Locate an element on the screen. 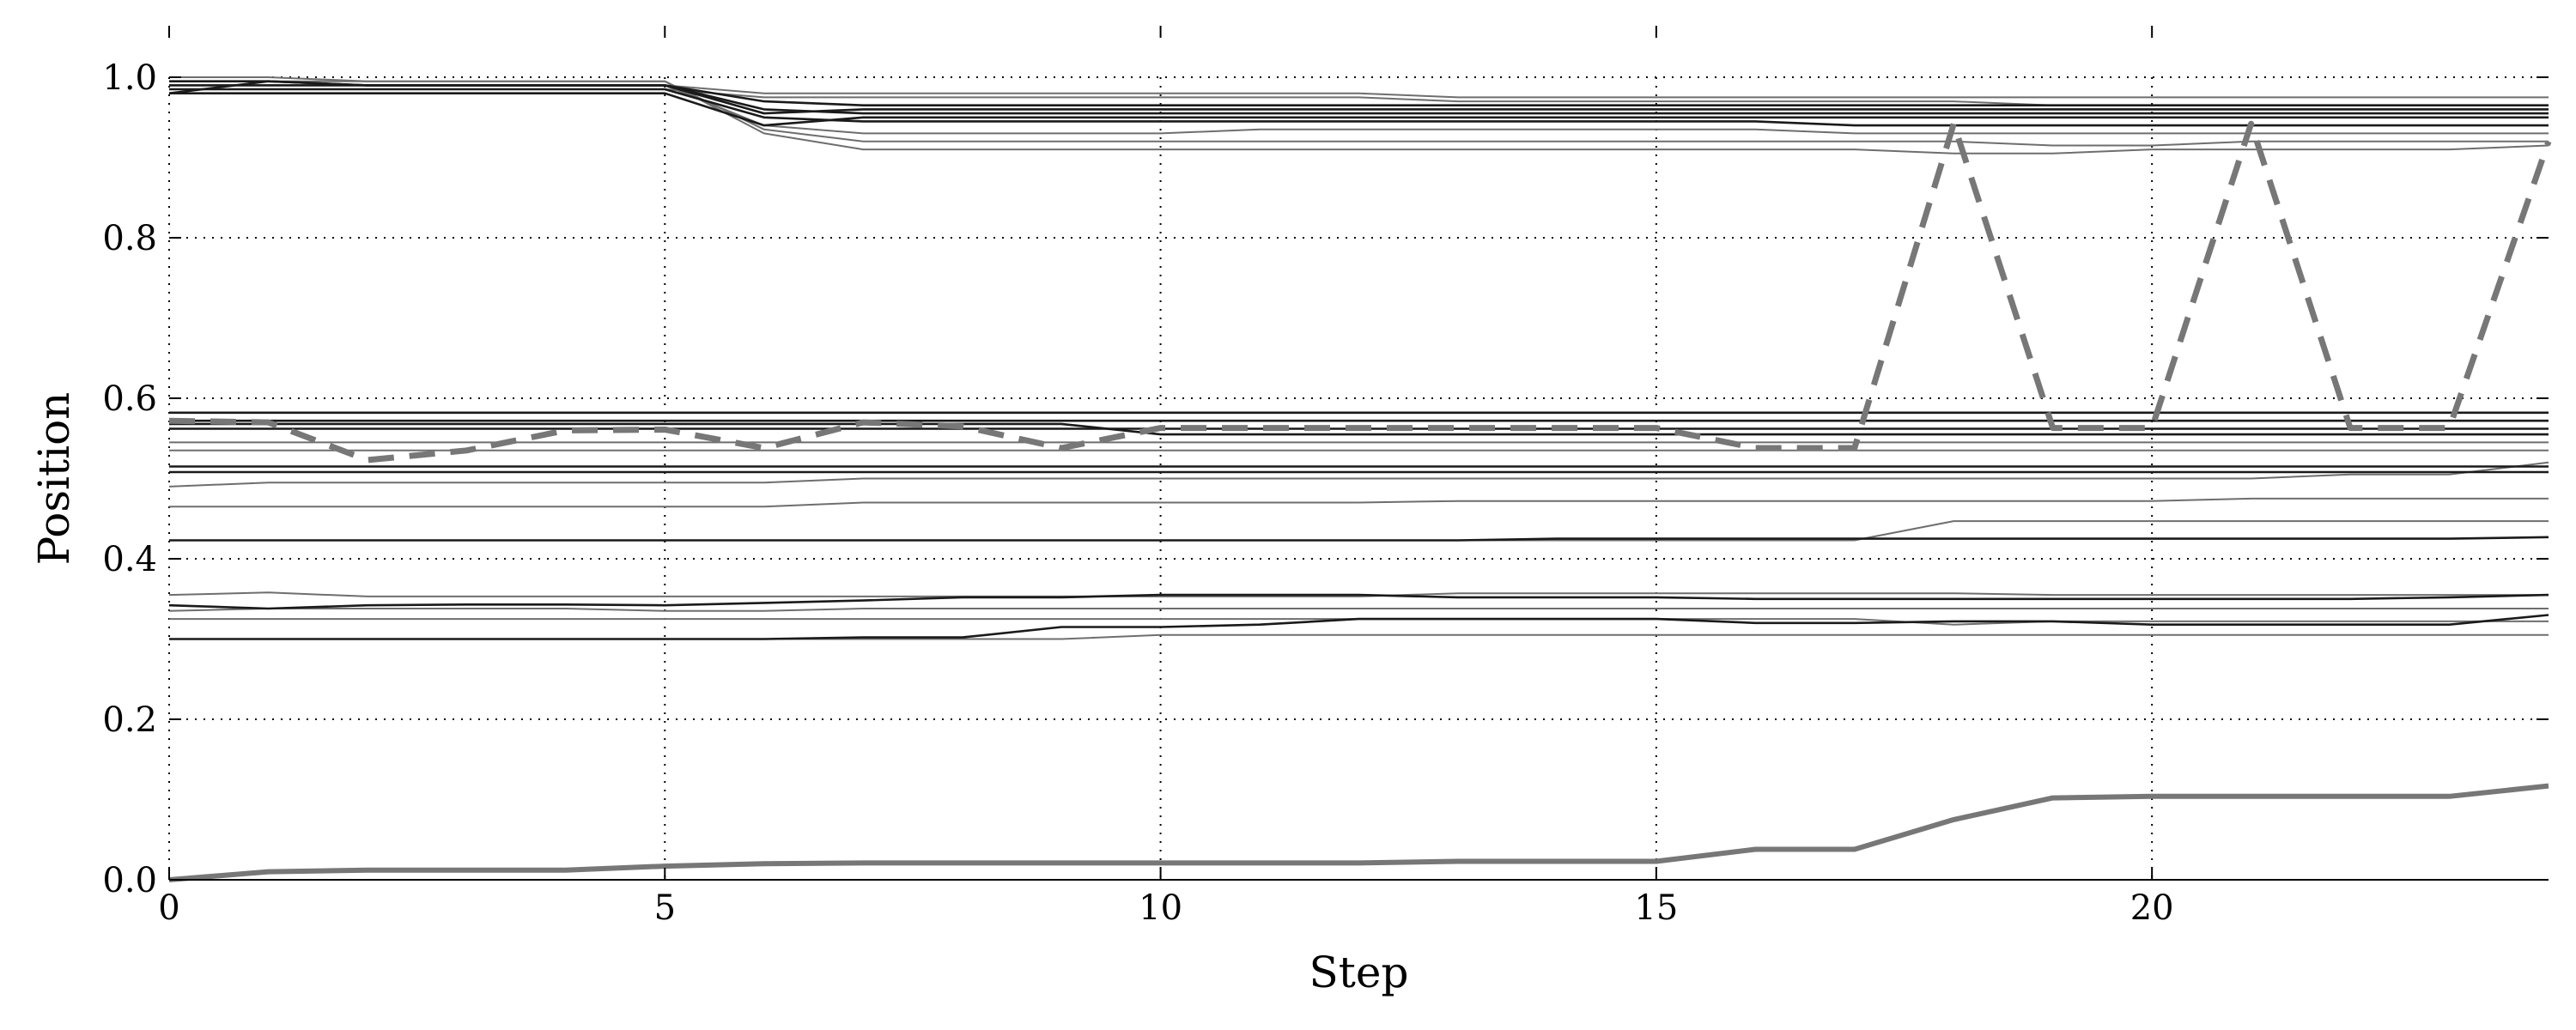 Image resolution: width=2576 pixels, height=1030 pixels. x-tick-label-3: 15 is located at coordinates (1656, 908).